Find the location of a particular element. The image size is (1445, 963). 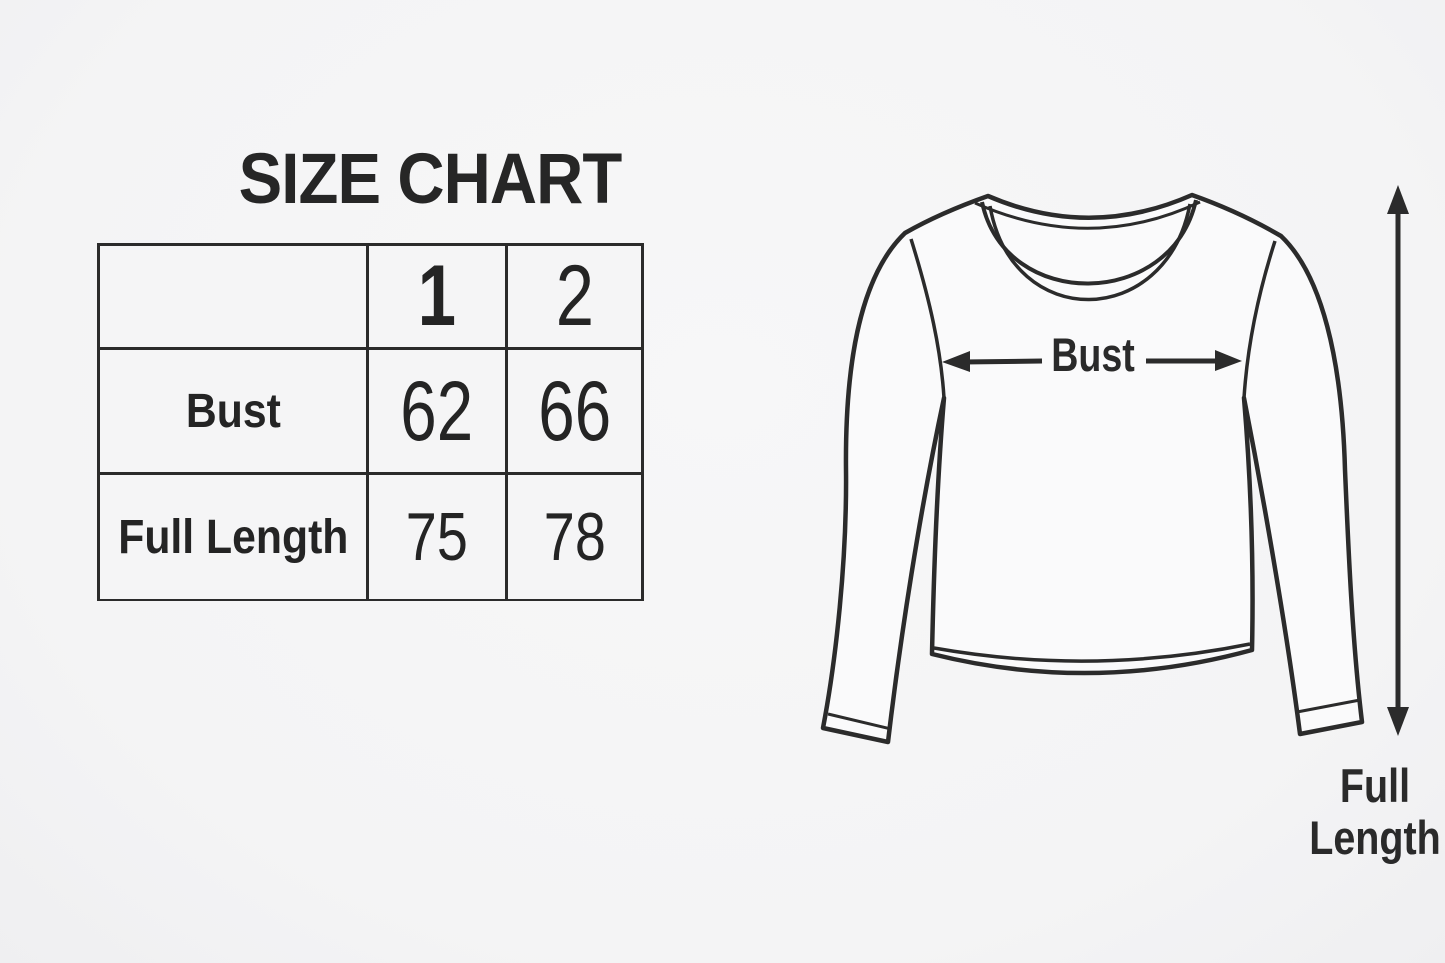

size-table-full-length-size-2-value: 78 is located at coordinates (574, 537).